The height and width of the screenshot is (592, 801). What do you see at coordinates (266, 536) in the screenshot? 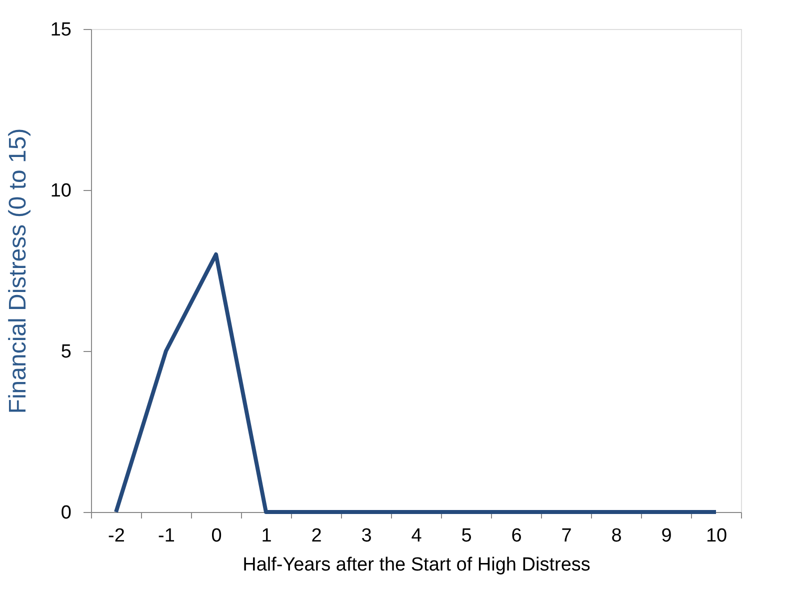
I see `x-tick-label: 1` at bounding box center [266, 536].